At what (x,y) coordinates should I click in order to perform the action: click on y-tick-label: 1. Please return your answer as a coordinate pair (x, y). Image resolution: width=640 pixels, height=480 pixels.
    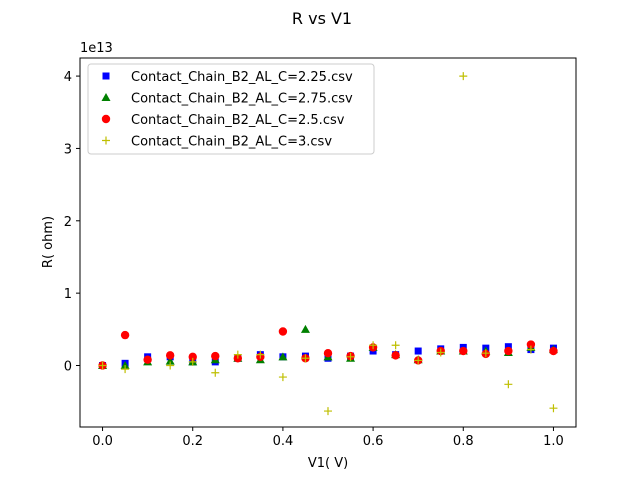
    Looking at the image, I should click on (68, 294).